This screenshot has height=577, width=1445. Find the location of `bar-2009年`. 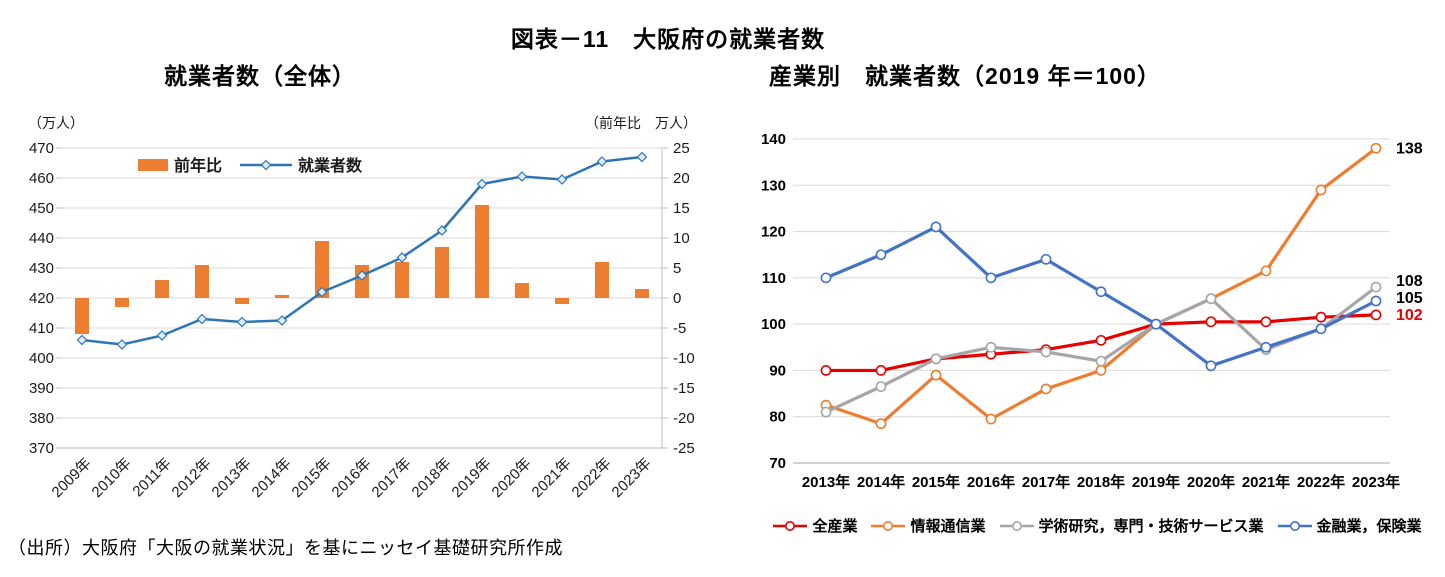

bar-2009年 is located at coordinates (82, 316).